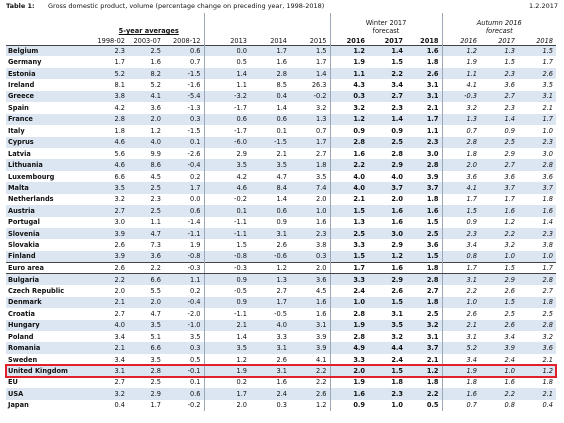 The image size is (564, 423). Describe the element at coordinates (19, 153) in the screenshot. I see `country-name: Latvia` at that location.